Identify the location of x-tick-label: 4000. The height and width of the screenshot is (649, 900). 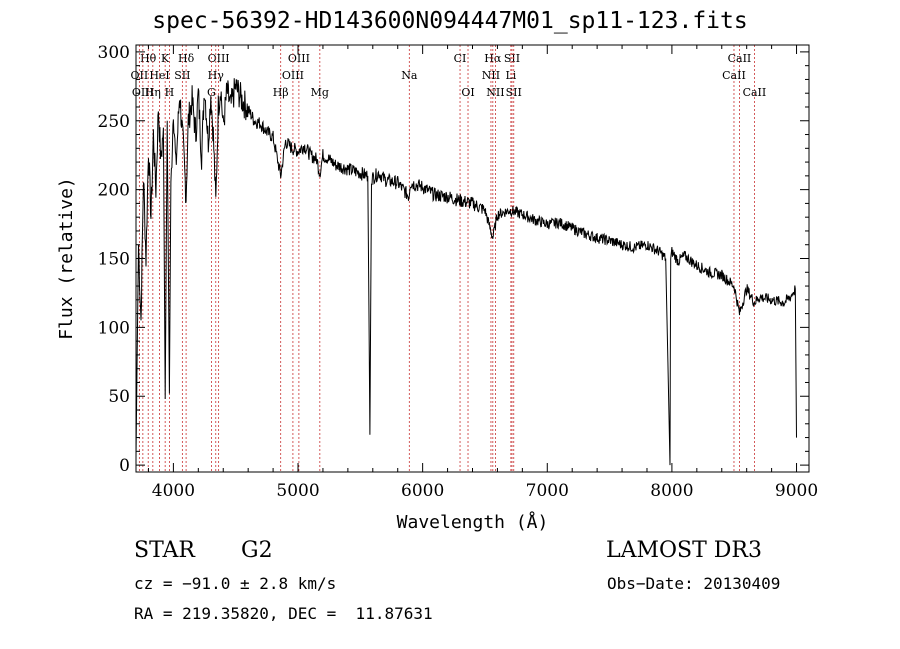
(173, 491).